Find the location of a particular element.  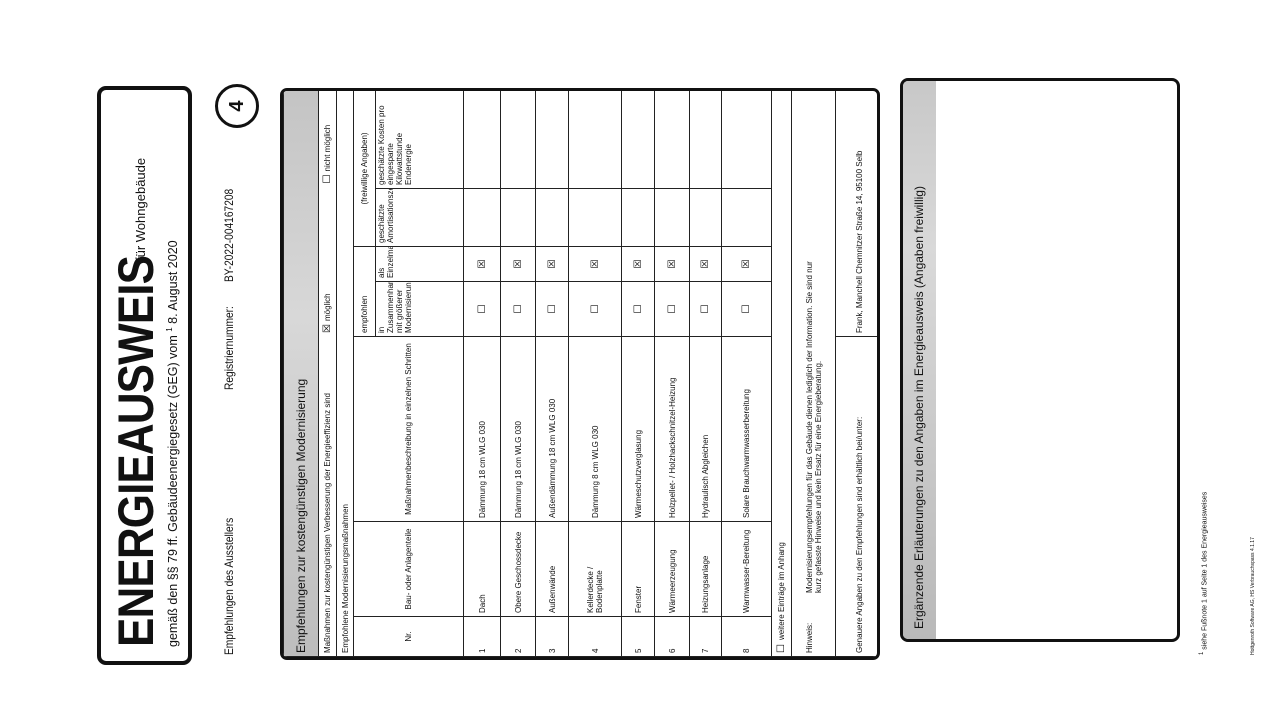

table-row: ☐ weitere Einträge im Anhang is located at coordinates (781, 373).